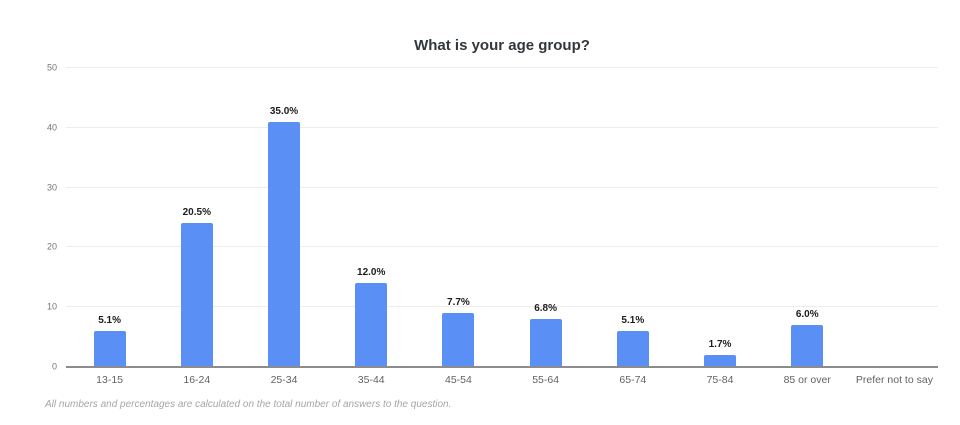 This screenshot has width=960, height=425. What do you see at coordinates (458, 303) in the screenshot?
I see `bar-value-label: 7.7%` at bounding box center [458, 303].